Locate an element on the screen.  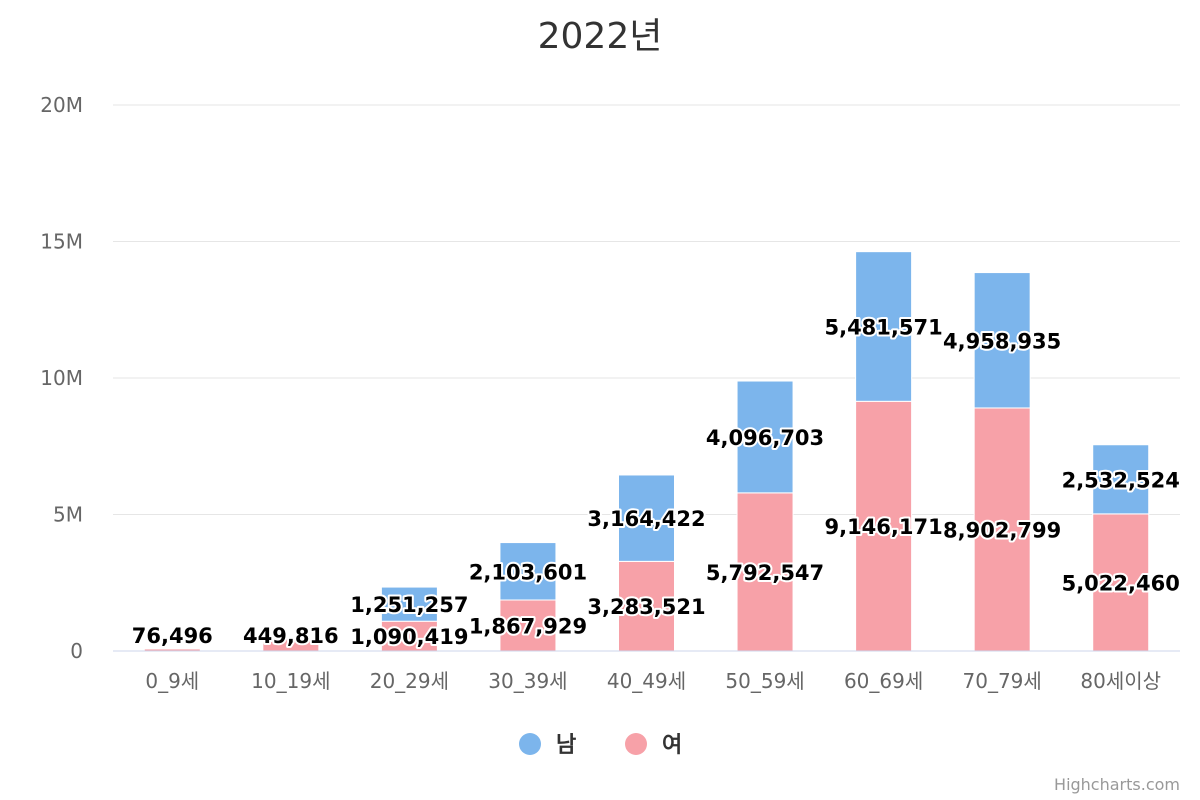
legend-item-female: 여 is located at coordinates (653, 745).